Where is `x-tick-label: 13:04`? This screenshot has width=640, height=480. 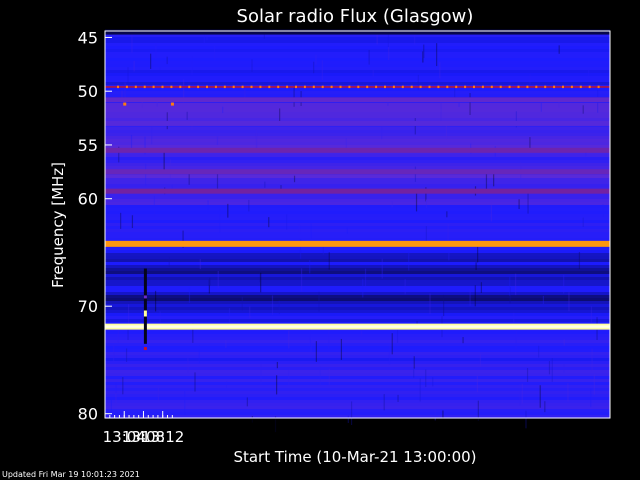
x-tick-label: 13:04 is located at coordinates (124, 437).